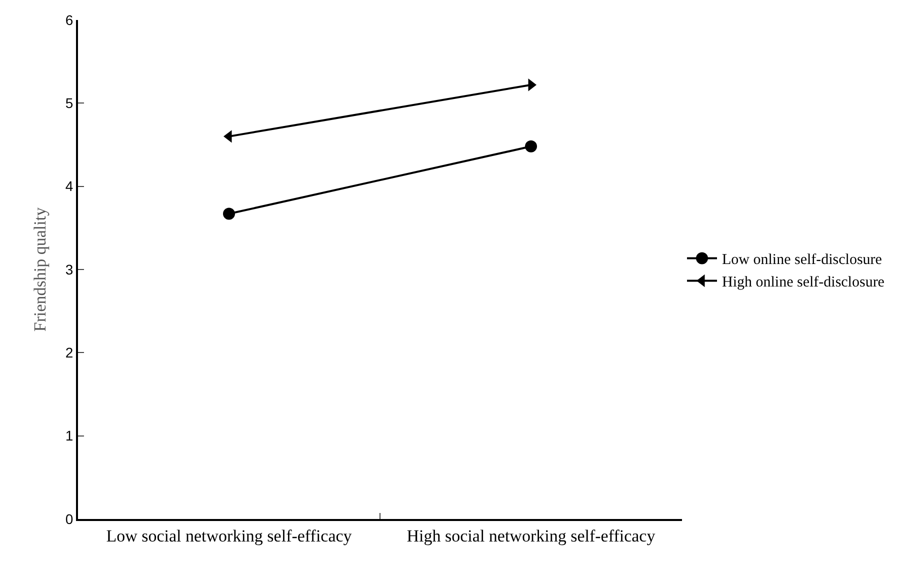 This screenshot has height=563, width=902. I want to click on y-tick-label: 1, so click(69, 436).